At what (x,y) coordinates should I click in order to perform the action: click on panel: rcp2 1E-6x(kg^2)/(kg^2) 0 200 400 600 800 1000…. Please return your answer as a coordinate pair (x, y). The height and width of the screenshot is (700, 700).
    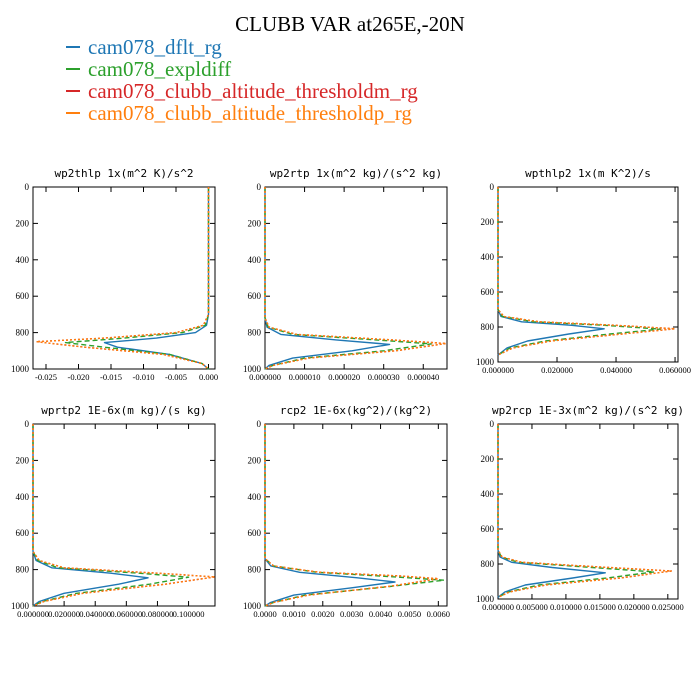
    Looking at the image, I should click on (346, 511).